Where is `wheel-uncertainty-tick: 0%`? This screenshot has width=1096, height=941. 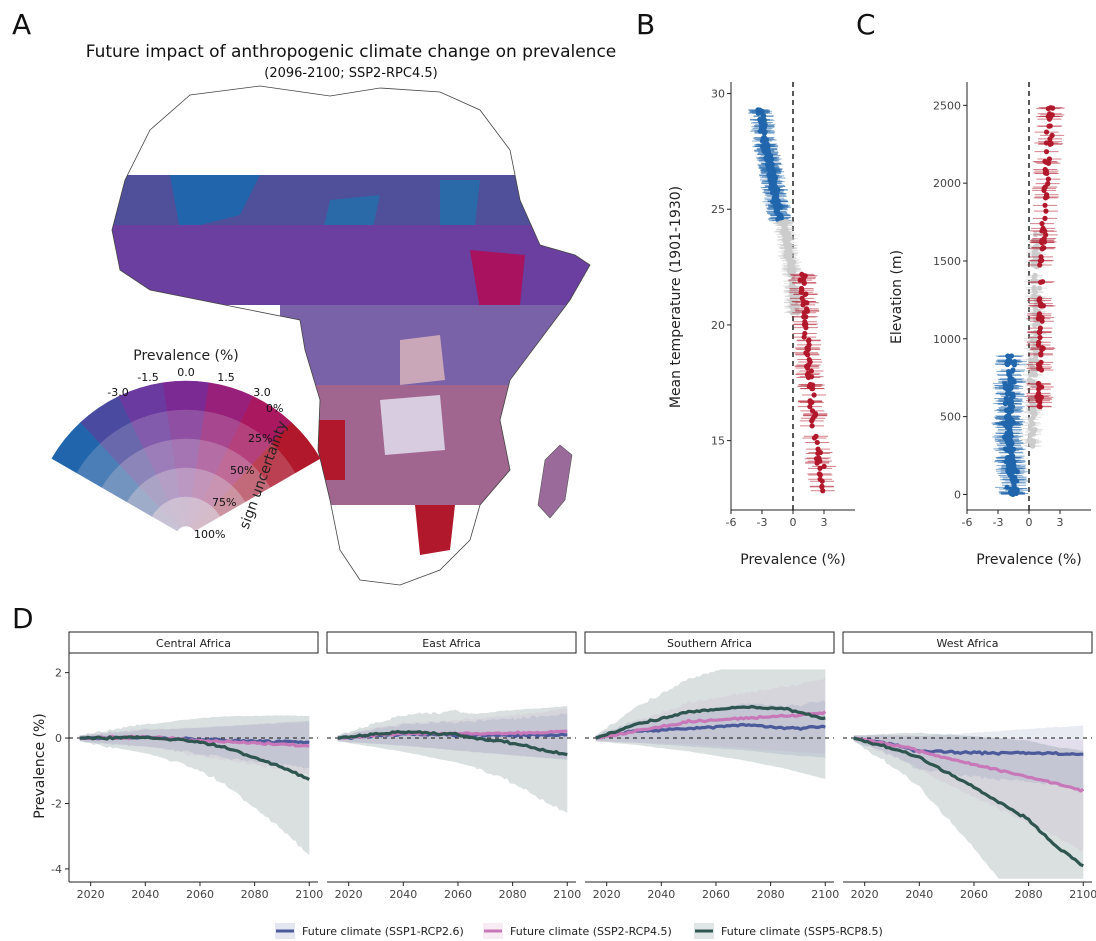 wheel-uncertainty-tick: 0% is located at coordinates (274, 408).